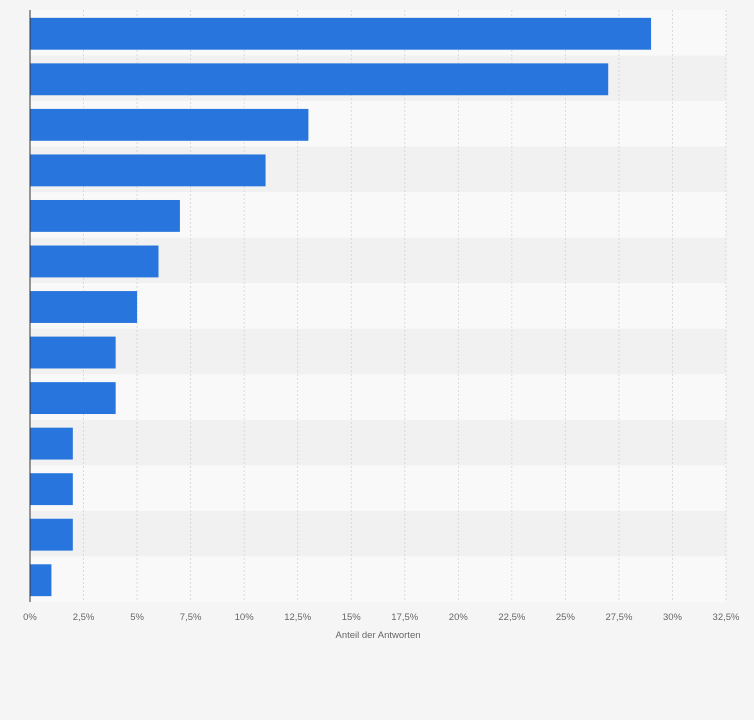 This screenshot has width=754, height=720. What do you see at coordinates (459, 617) in the screenshot?
I see `x-tick-label: 20%` at bounding box center [459, 617].